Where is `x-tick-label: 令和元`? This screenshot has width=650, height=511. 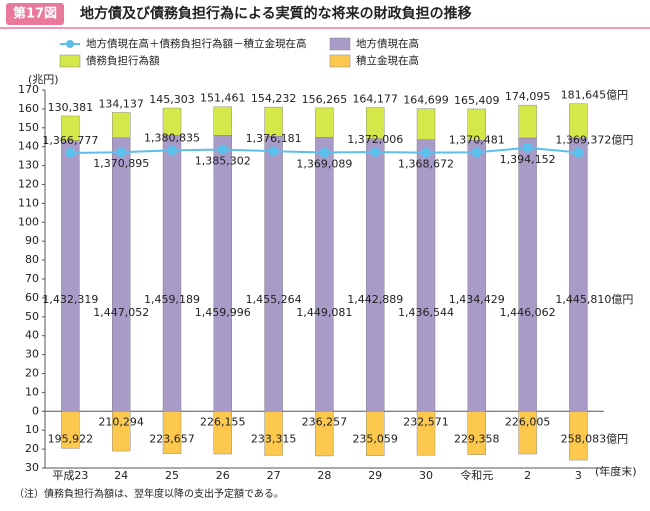
x-tick-label: 令和元 is located at coordinates (476, 475).